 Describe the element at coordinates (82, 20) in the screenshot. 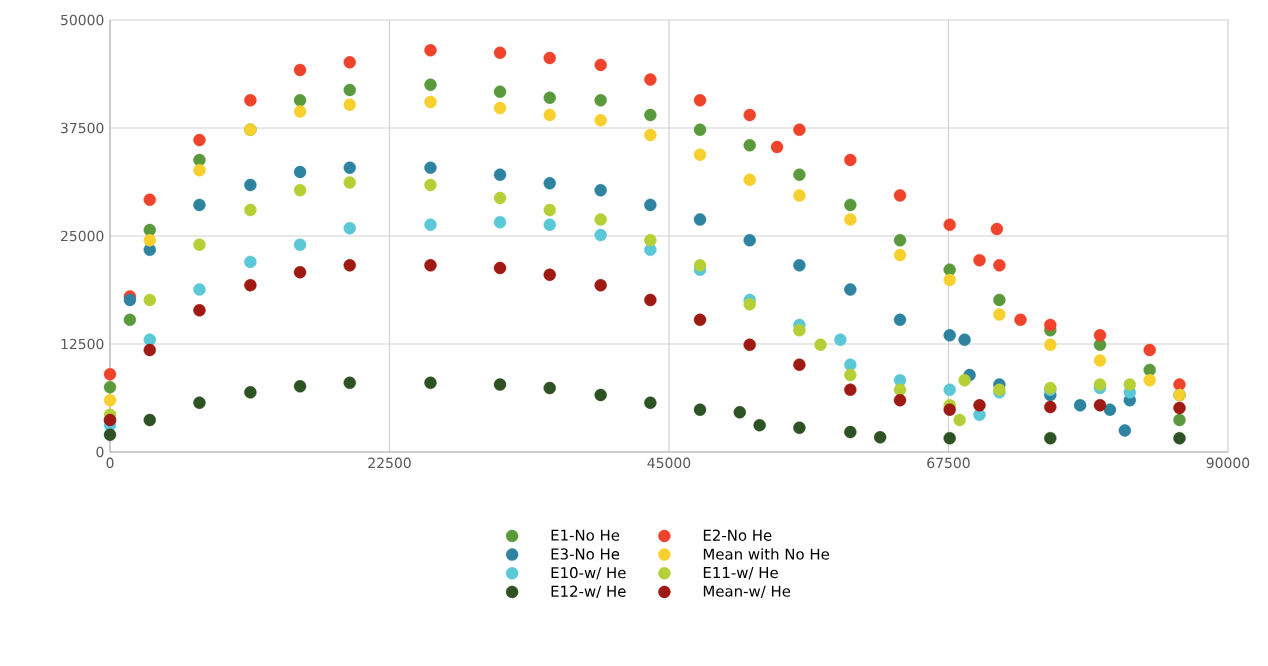

I see `y-tick-label: 50000` at that location.